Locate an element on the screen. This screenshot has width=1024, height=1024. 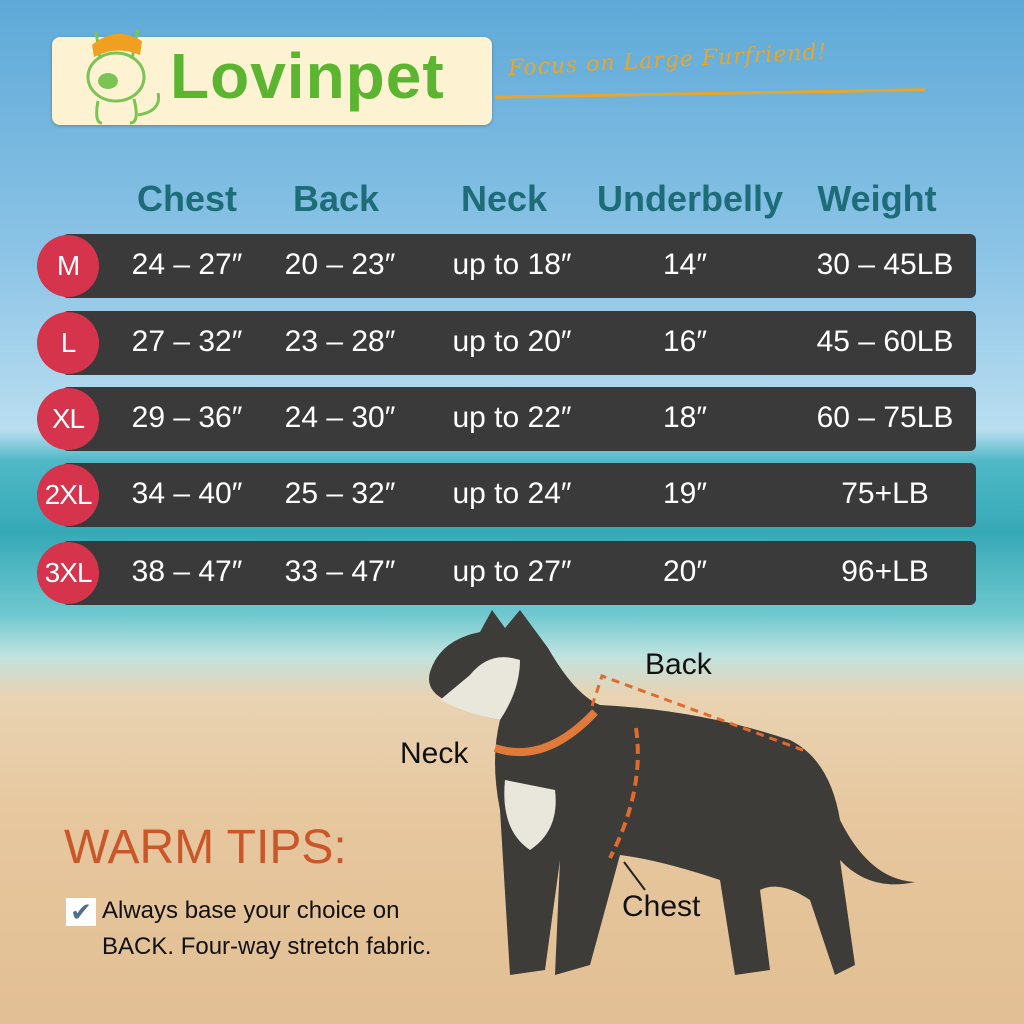
cell-underbelly: 14″ is located at coordinates (685, 264).